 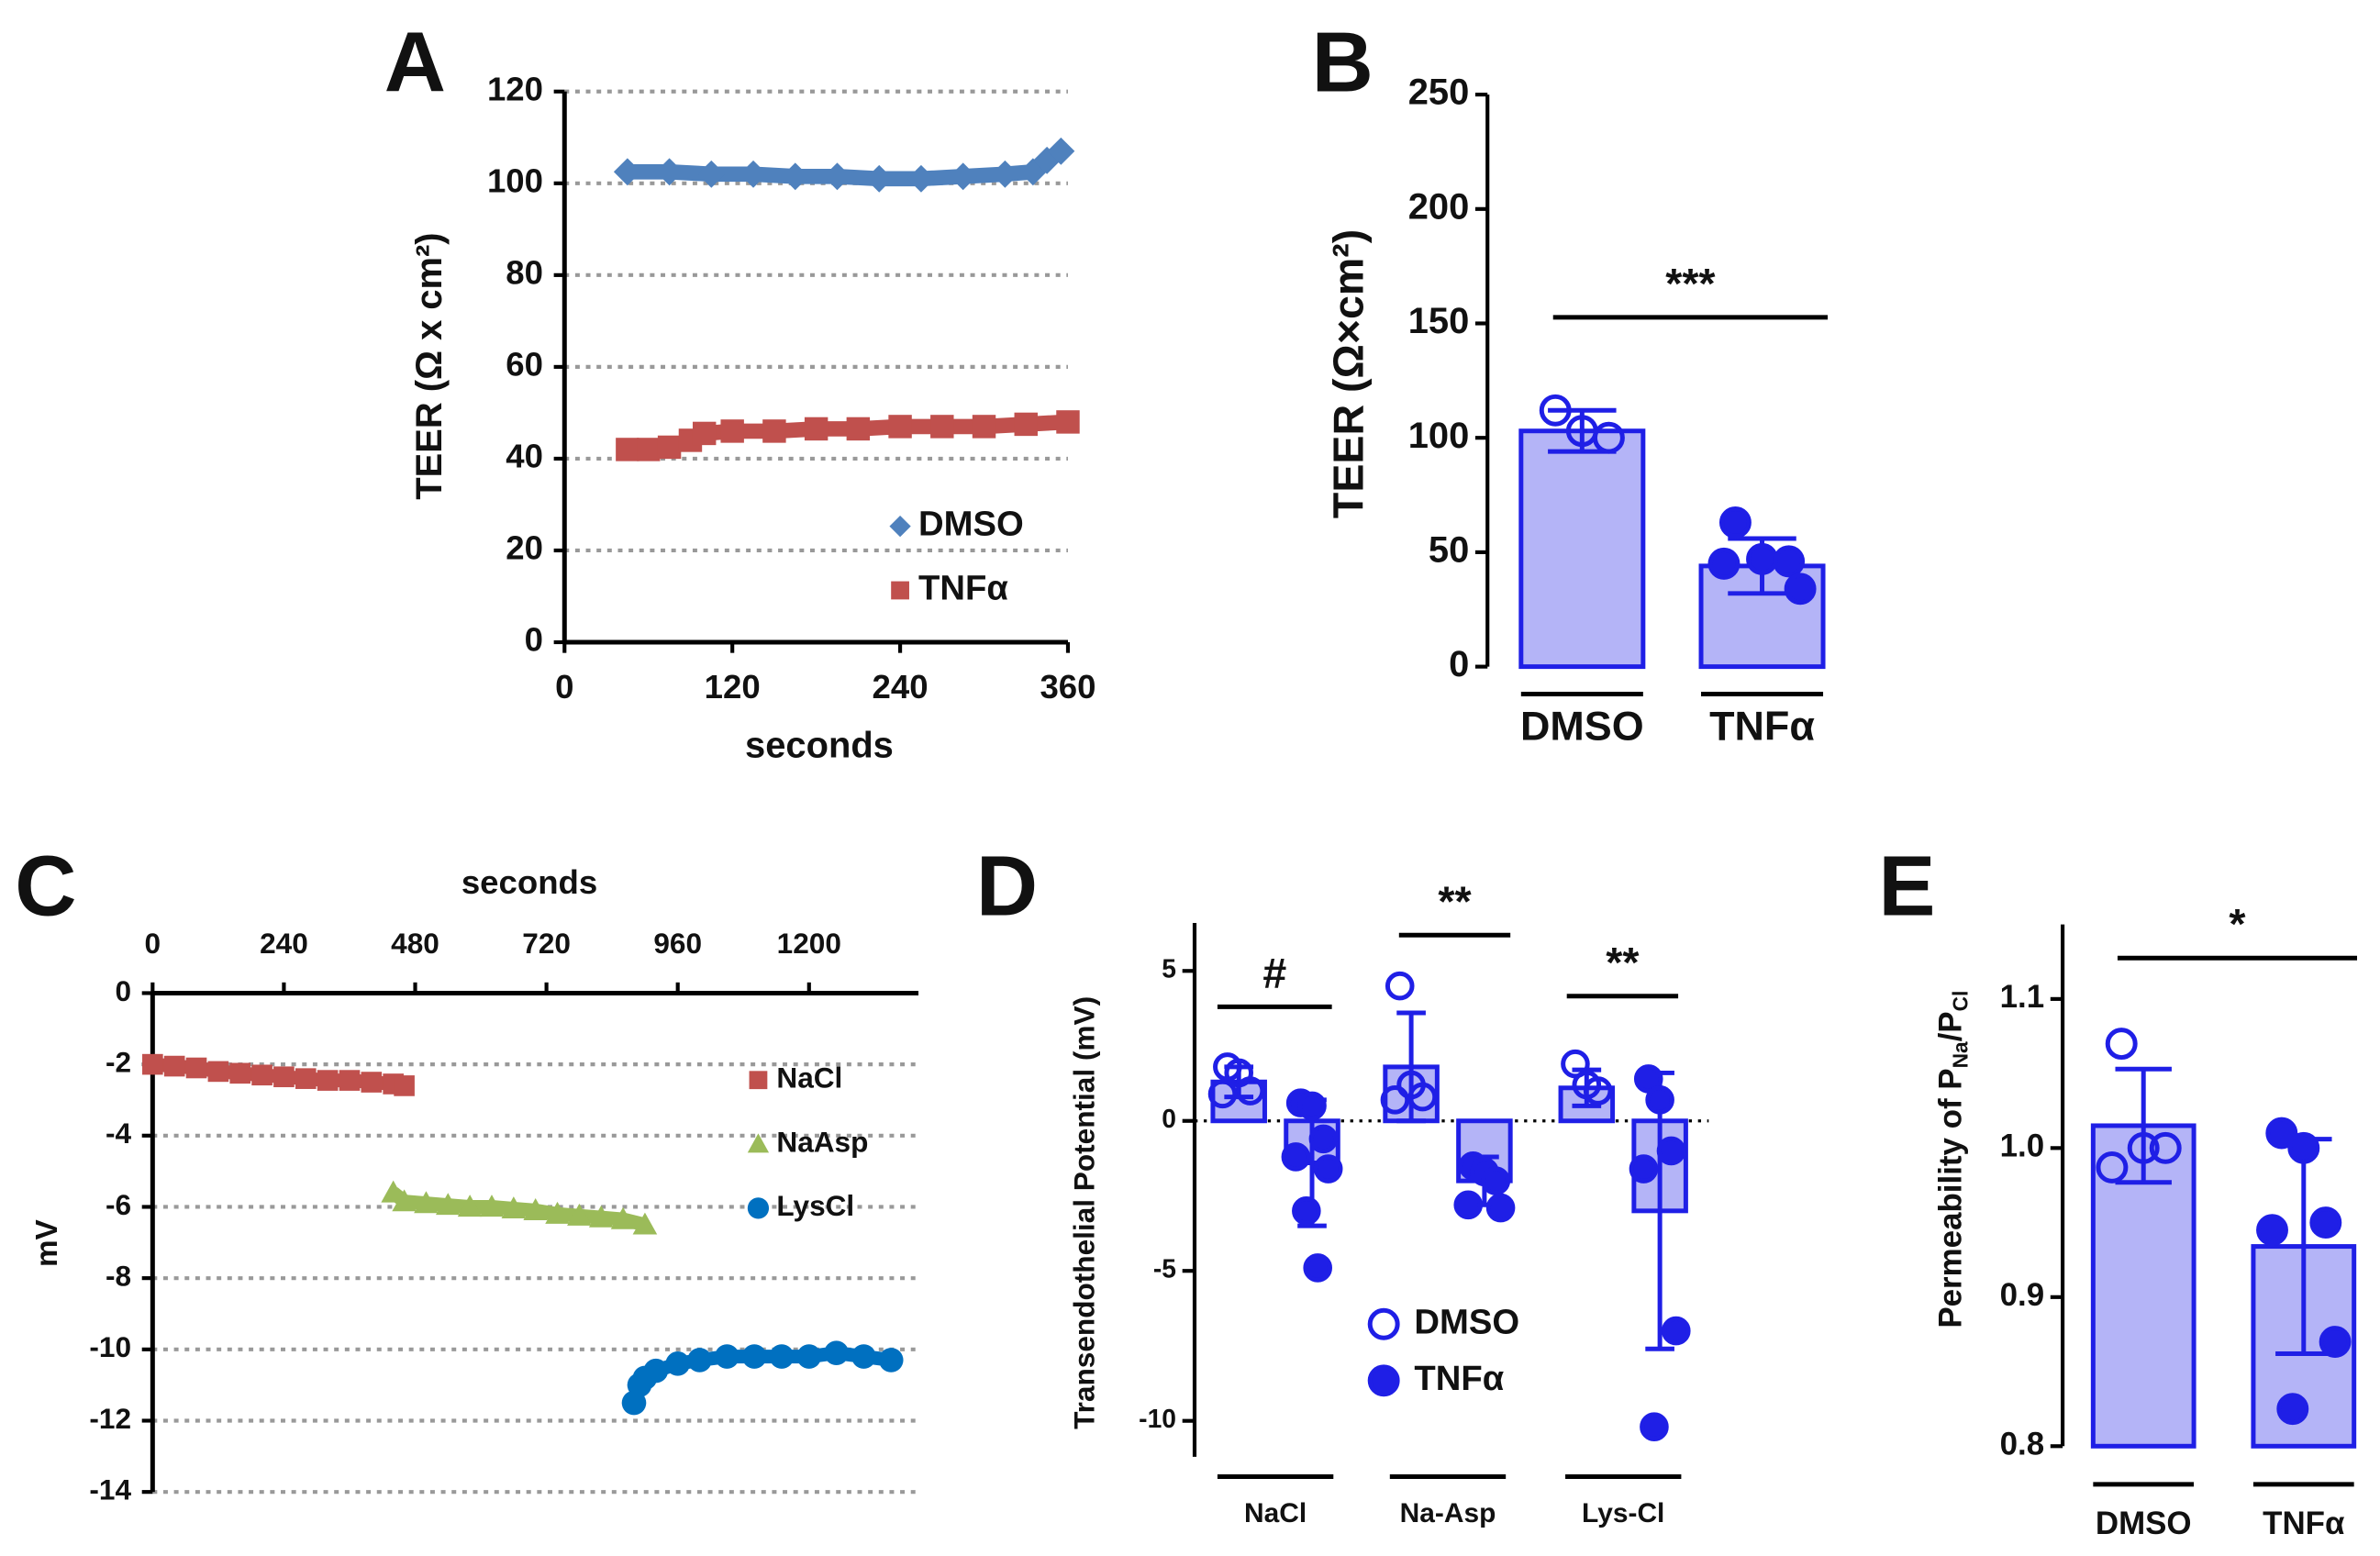 I want to click on label-part: Permeability of P, so click(x=1951, y=1198).